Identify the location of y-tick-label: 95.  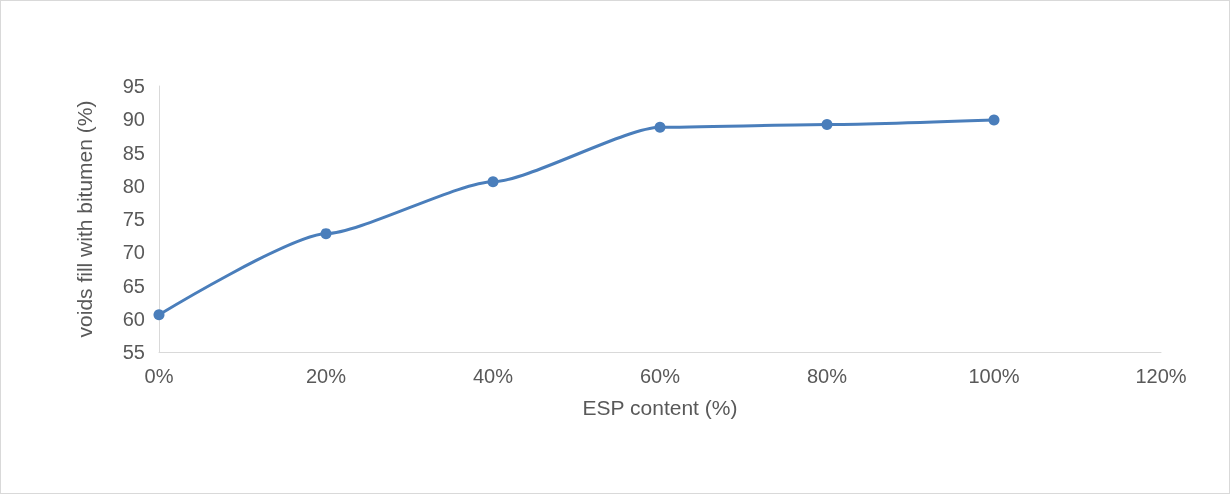
(133, 86).